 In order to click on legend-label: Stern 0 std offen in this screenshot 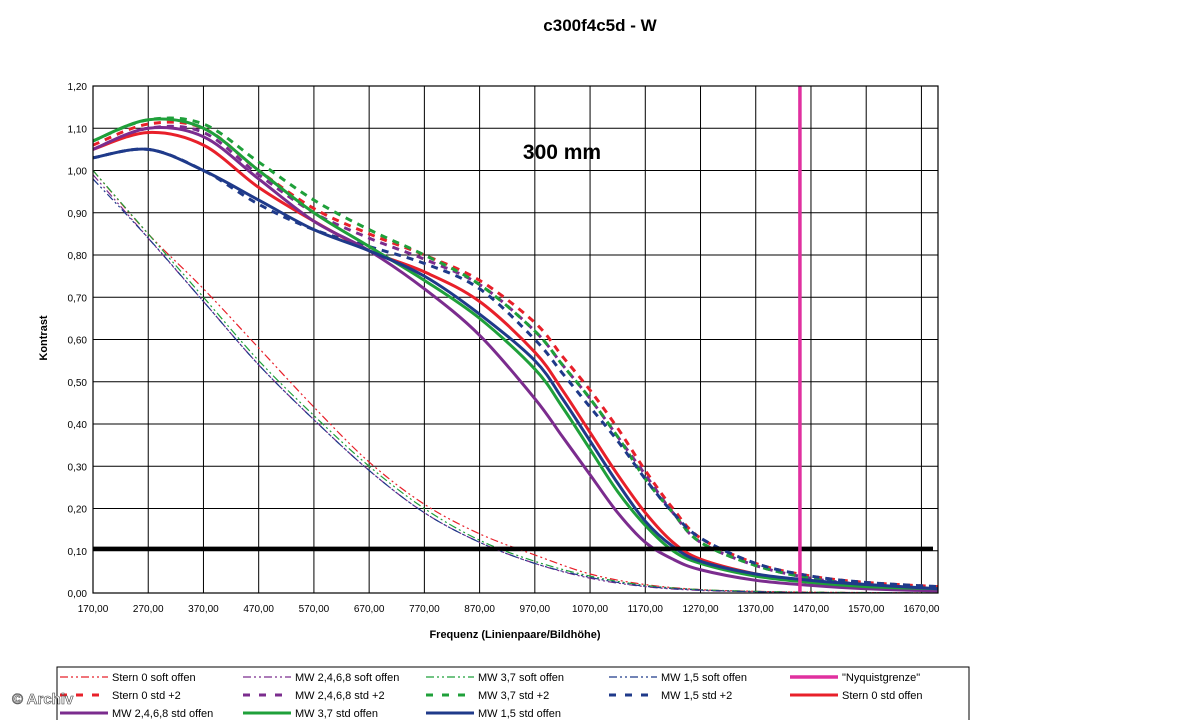, I will do `click(882, 696)`.